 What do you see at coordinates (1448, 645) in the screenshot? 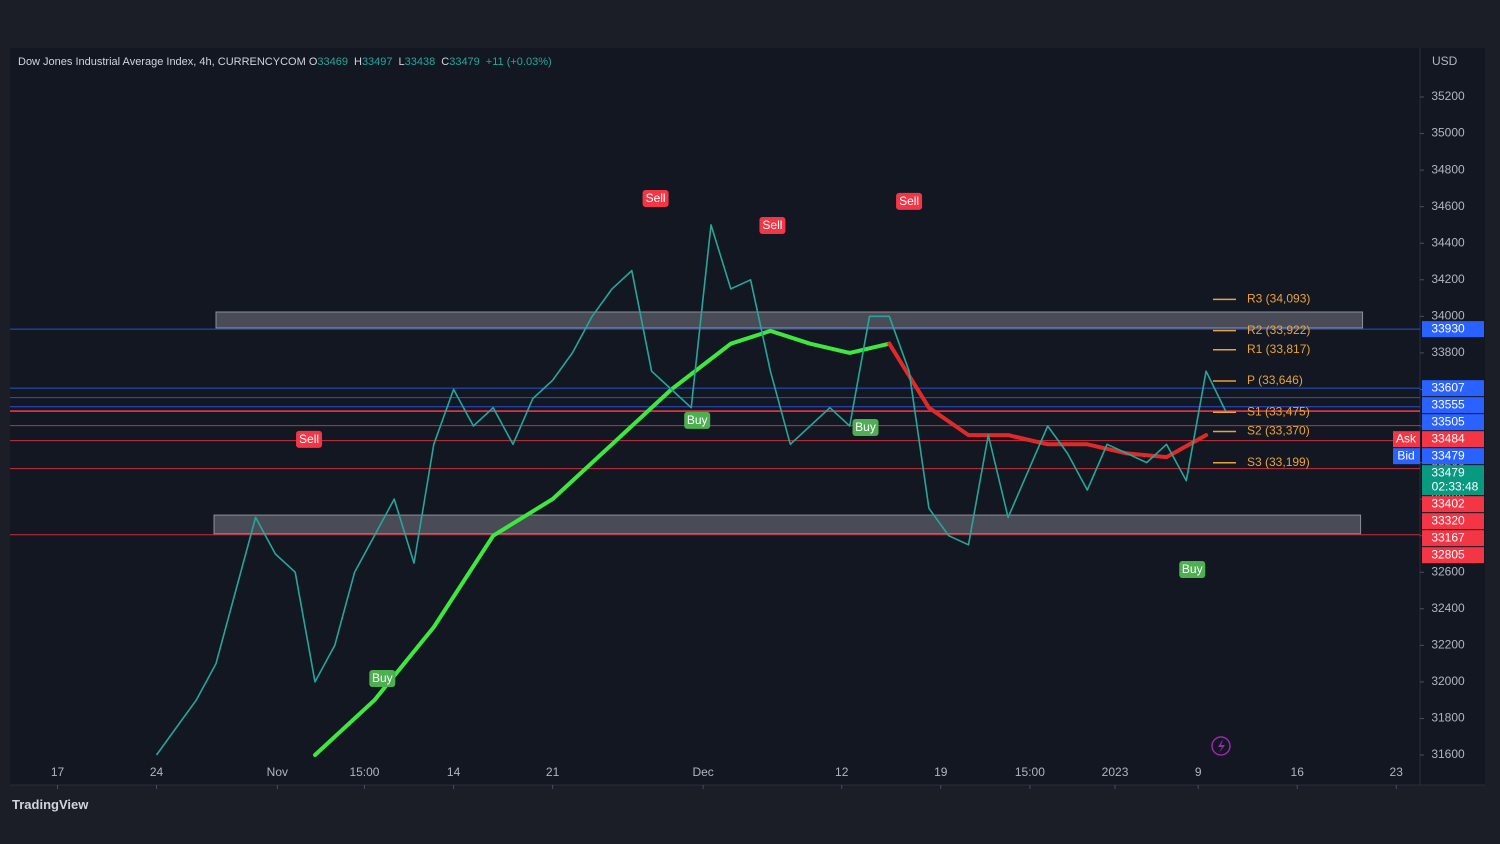
I see `y-tick-label: 32200` at bounding box center [1448, 645].